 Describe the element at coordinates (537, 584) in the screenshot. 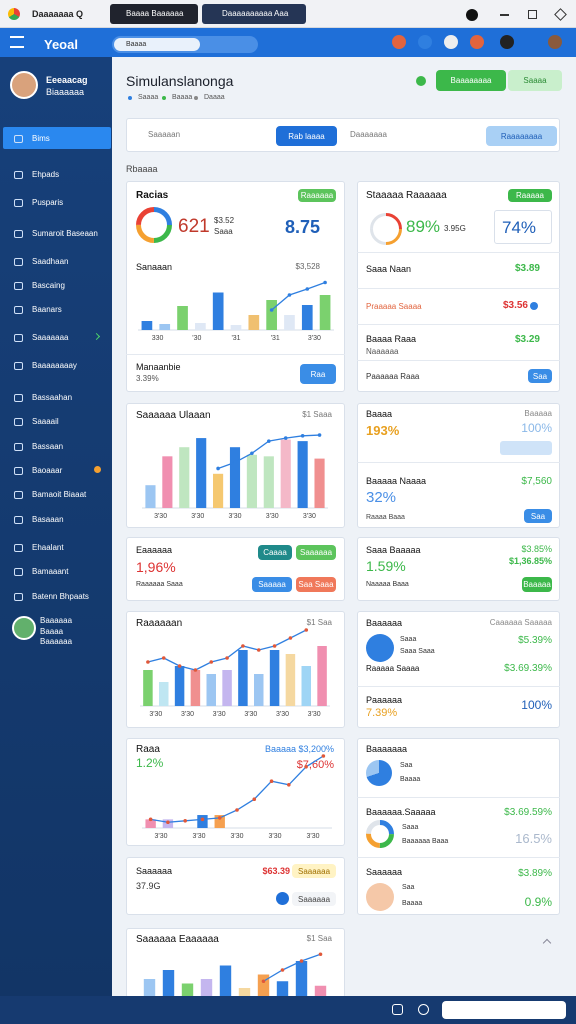

I see `card-button: Baaaaa` at that location.